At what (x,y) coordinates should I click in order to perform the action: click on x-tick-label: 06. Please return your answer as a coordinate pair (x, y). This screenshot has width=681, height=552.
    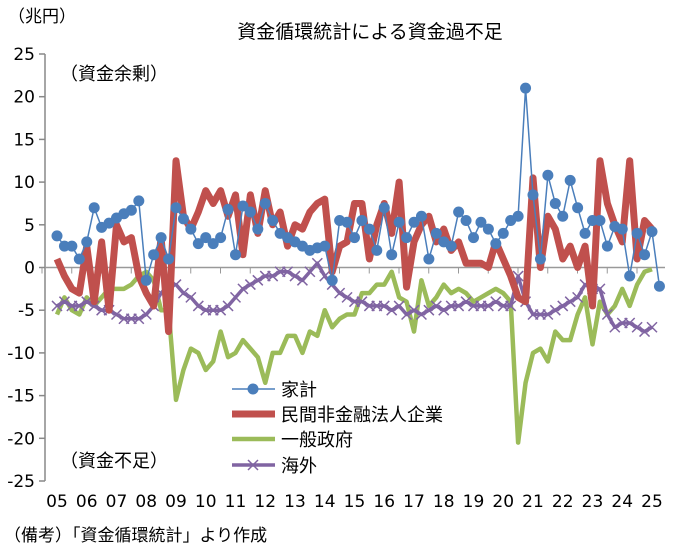
    Looking at the image, I should click on (87, 502).